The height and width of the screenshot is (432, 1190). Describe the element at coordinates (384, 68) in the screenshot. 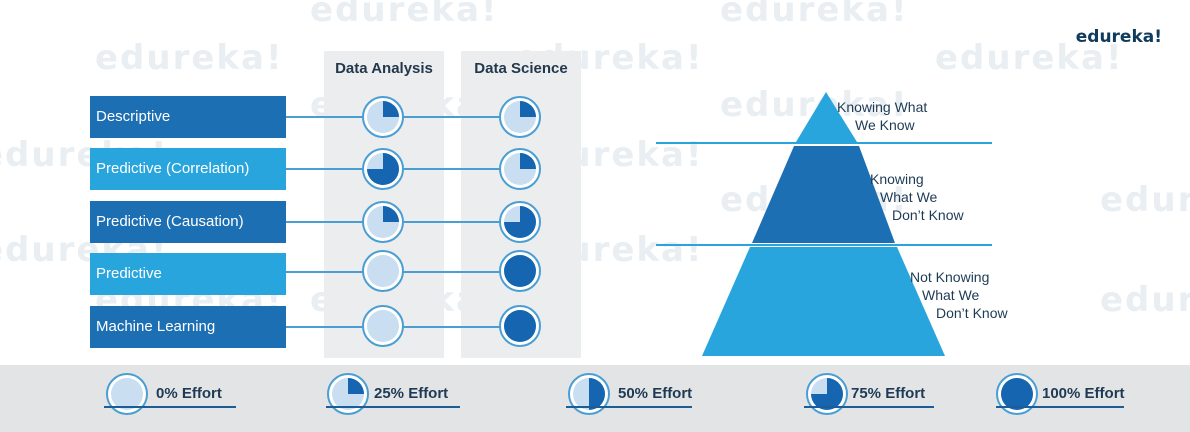

I see `column-header-data-analysis: Data Analysis` at that location.